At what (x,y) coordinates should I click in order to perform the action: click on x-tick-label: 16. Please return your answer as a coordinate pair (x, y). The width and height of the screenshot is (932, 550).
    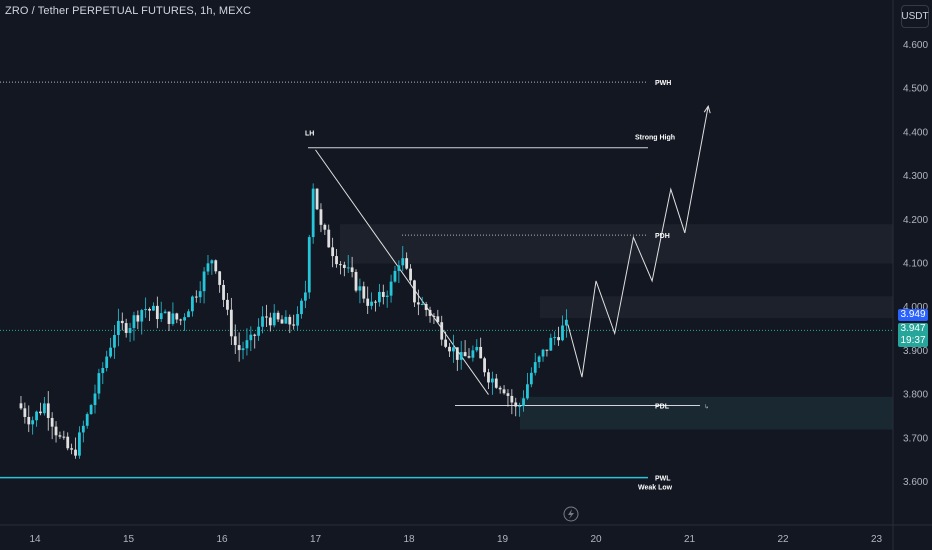
    Looking at the image, I should click on (222, 539).